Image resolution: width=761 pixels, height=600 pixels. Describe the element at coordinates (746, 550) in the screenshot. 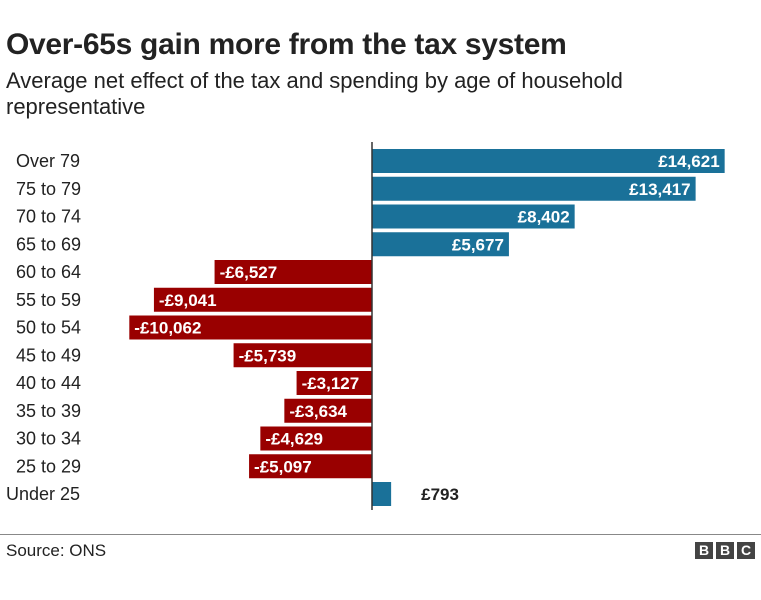

I see `logo-letter: C` at that location.